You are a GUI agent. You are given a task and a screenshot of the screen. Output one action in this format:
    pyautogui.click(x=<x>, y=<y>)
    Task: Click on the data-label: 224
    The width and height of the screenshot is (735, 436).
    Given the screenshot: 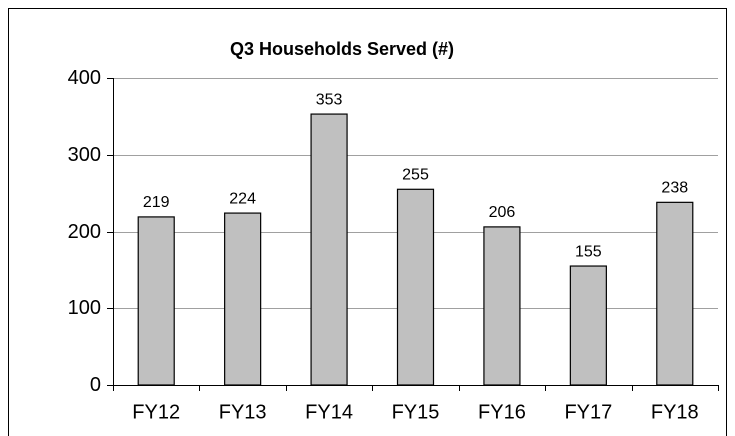 What is the action you would take?
    pyautogui.click(x=242, y=198)
    